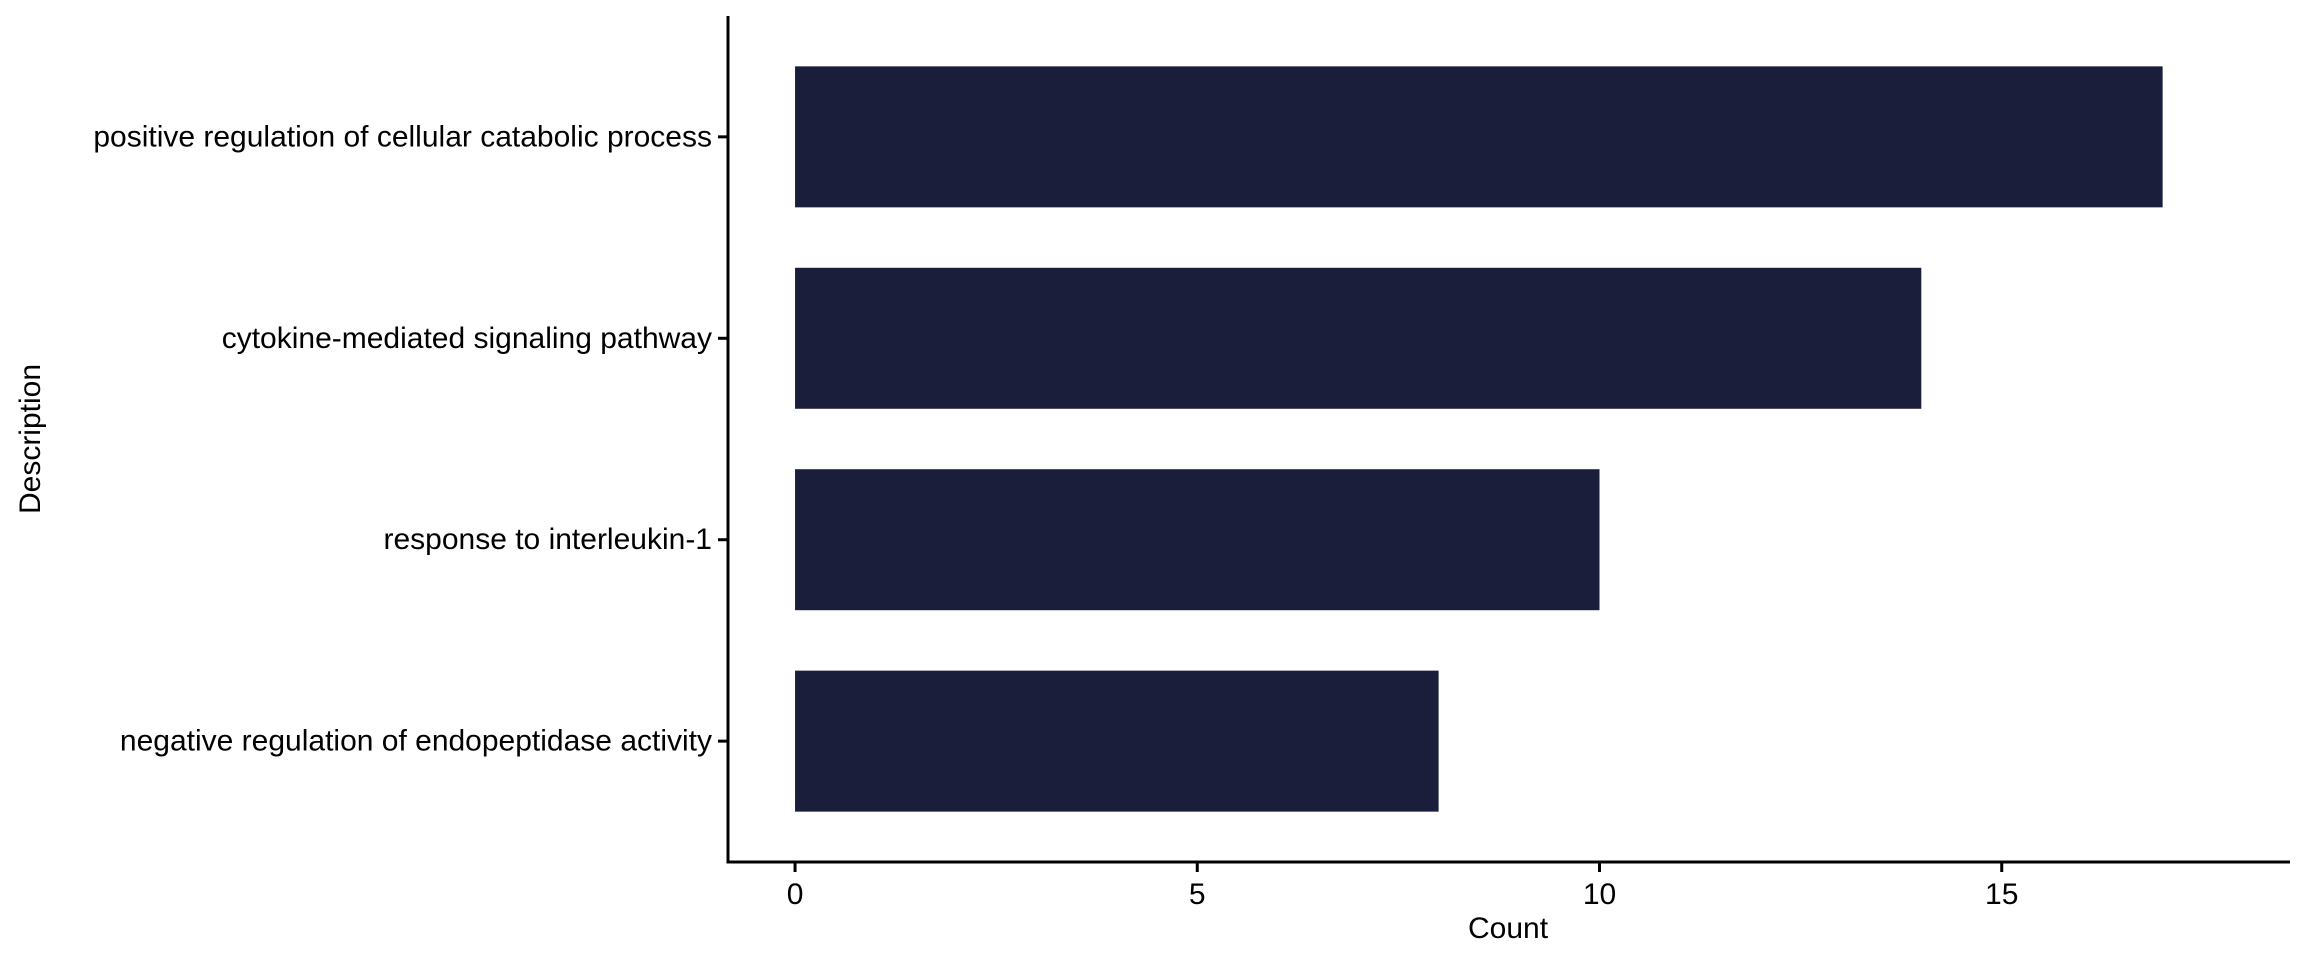 The height and width of the screenshot is (960, 2304). What do you see at coordinates (1508, 928) in the screenshot?
I see `x-axis-title: Count` at bounding box center [1508, 928].